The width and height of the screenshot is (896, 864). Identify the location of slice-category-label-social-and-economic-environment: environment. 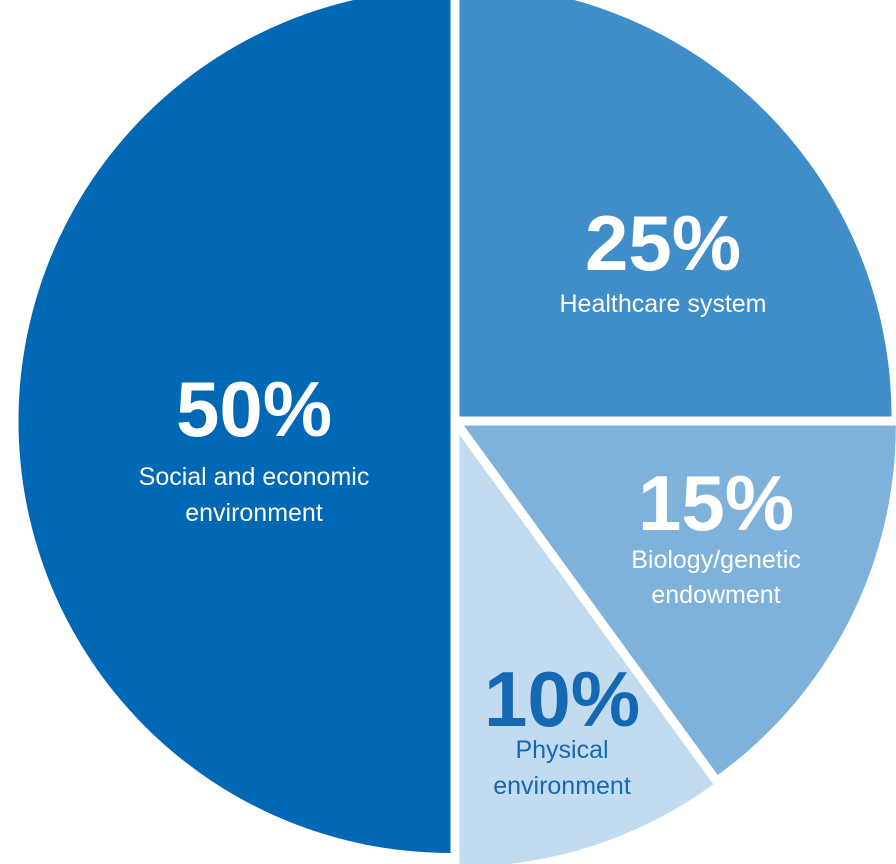
(254, 513).